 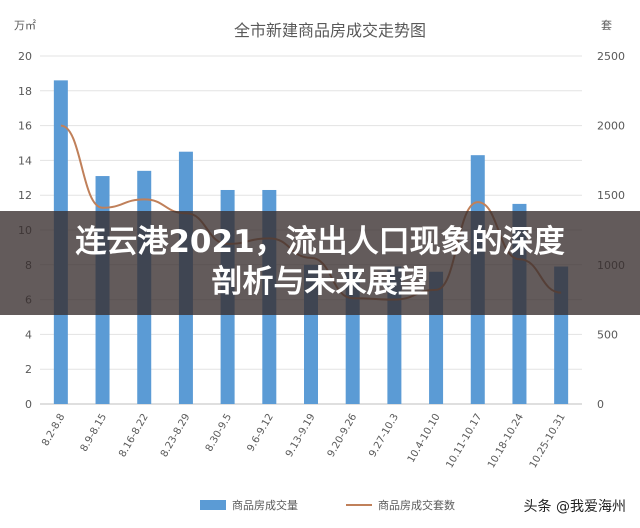 What do you see at coordinates (25, 160) in the screenshot?
I see `y-left-tick-label: 14` at bounding box center [25, 160].